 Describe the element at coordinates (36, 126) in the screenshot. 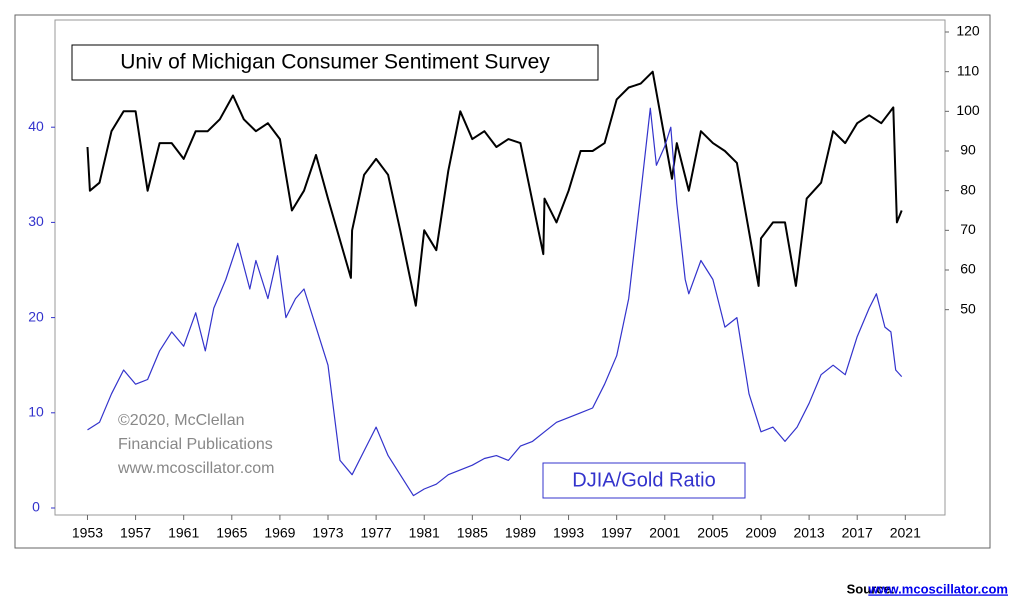

I see `y-tick-label: 40` at that location.